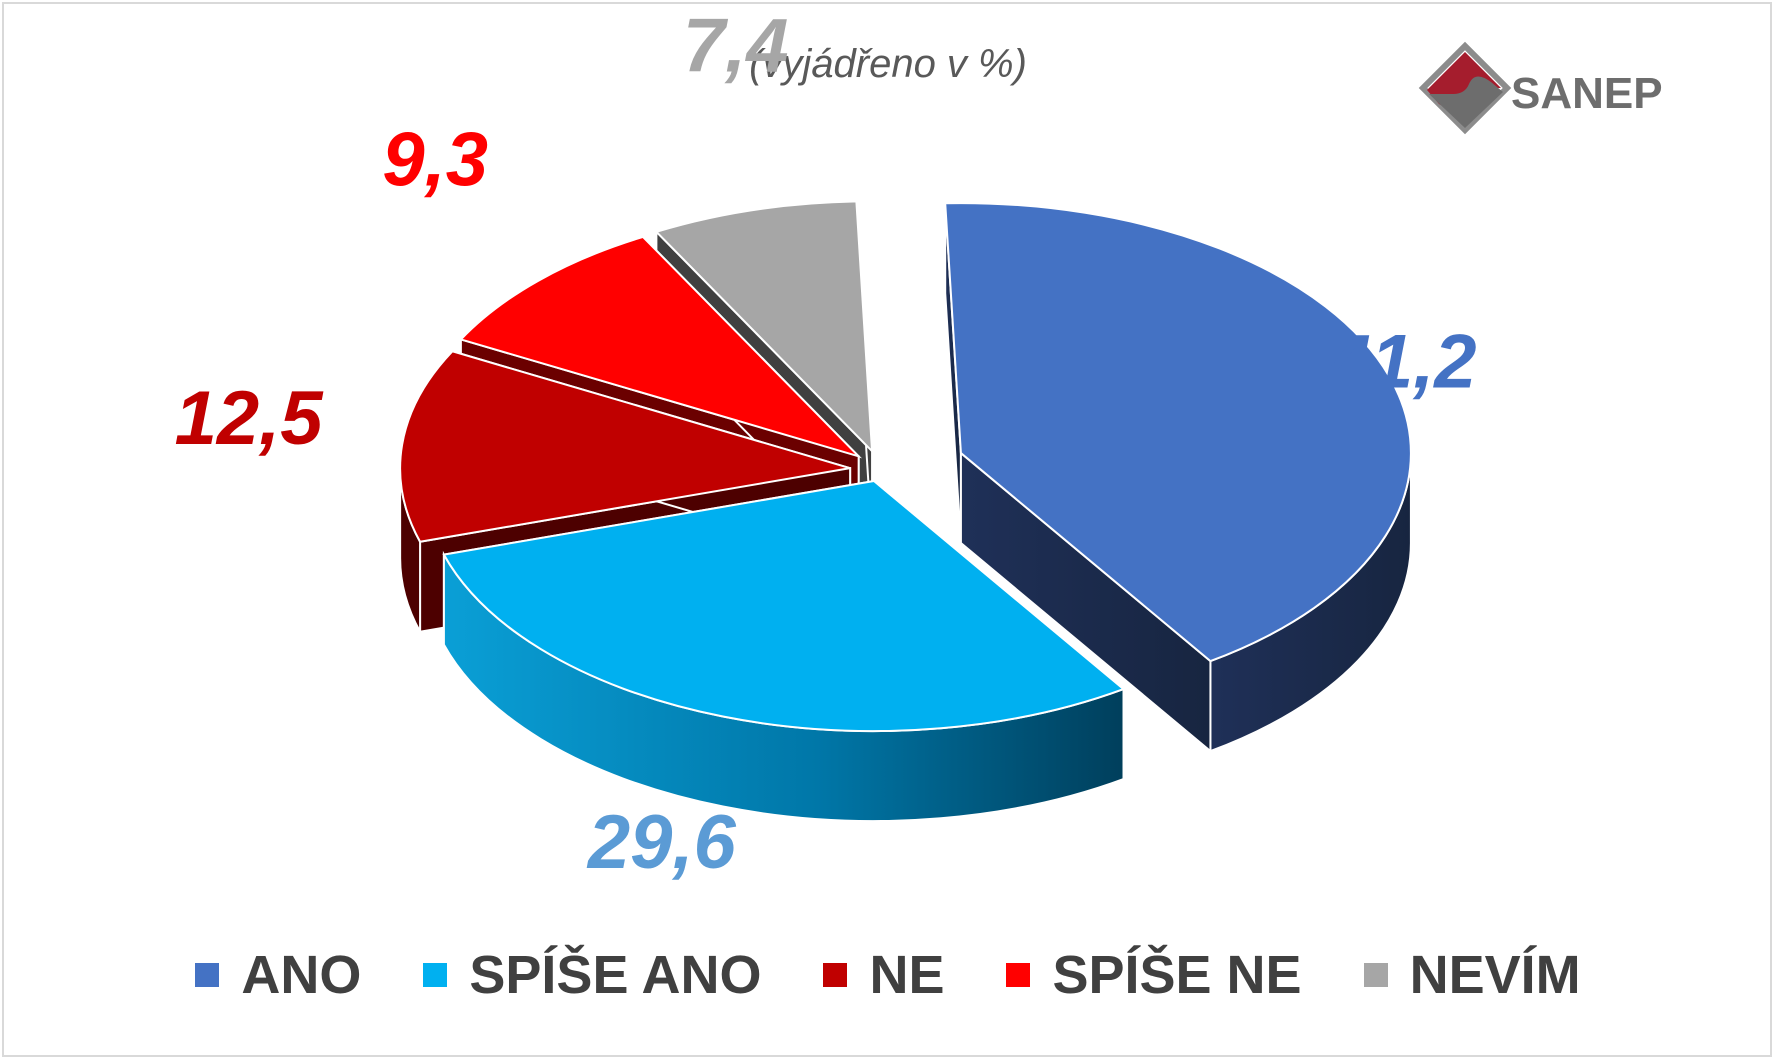 The height and width of the screenshot is (1061, 1776). I want to click on legend-item-4: NEVÍM, so click(1472, 975).